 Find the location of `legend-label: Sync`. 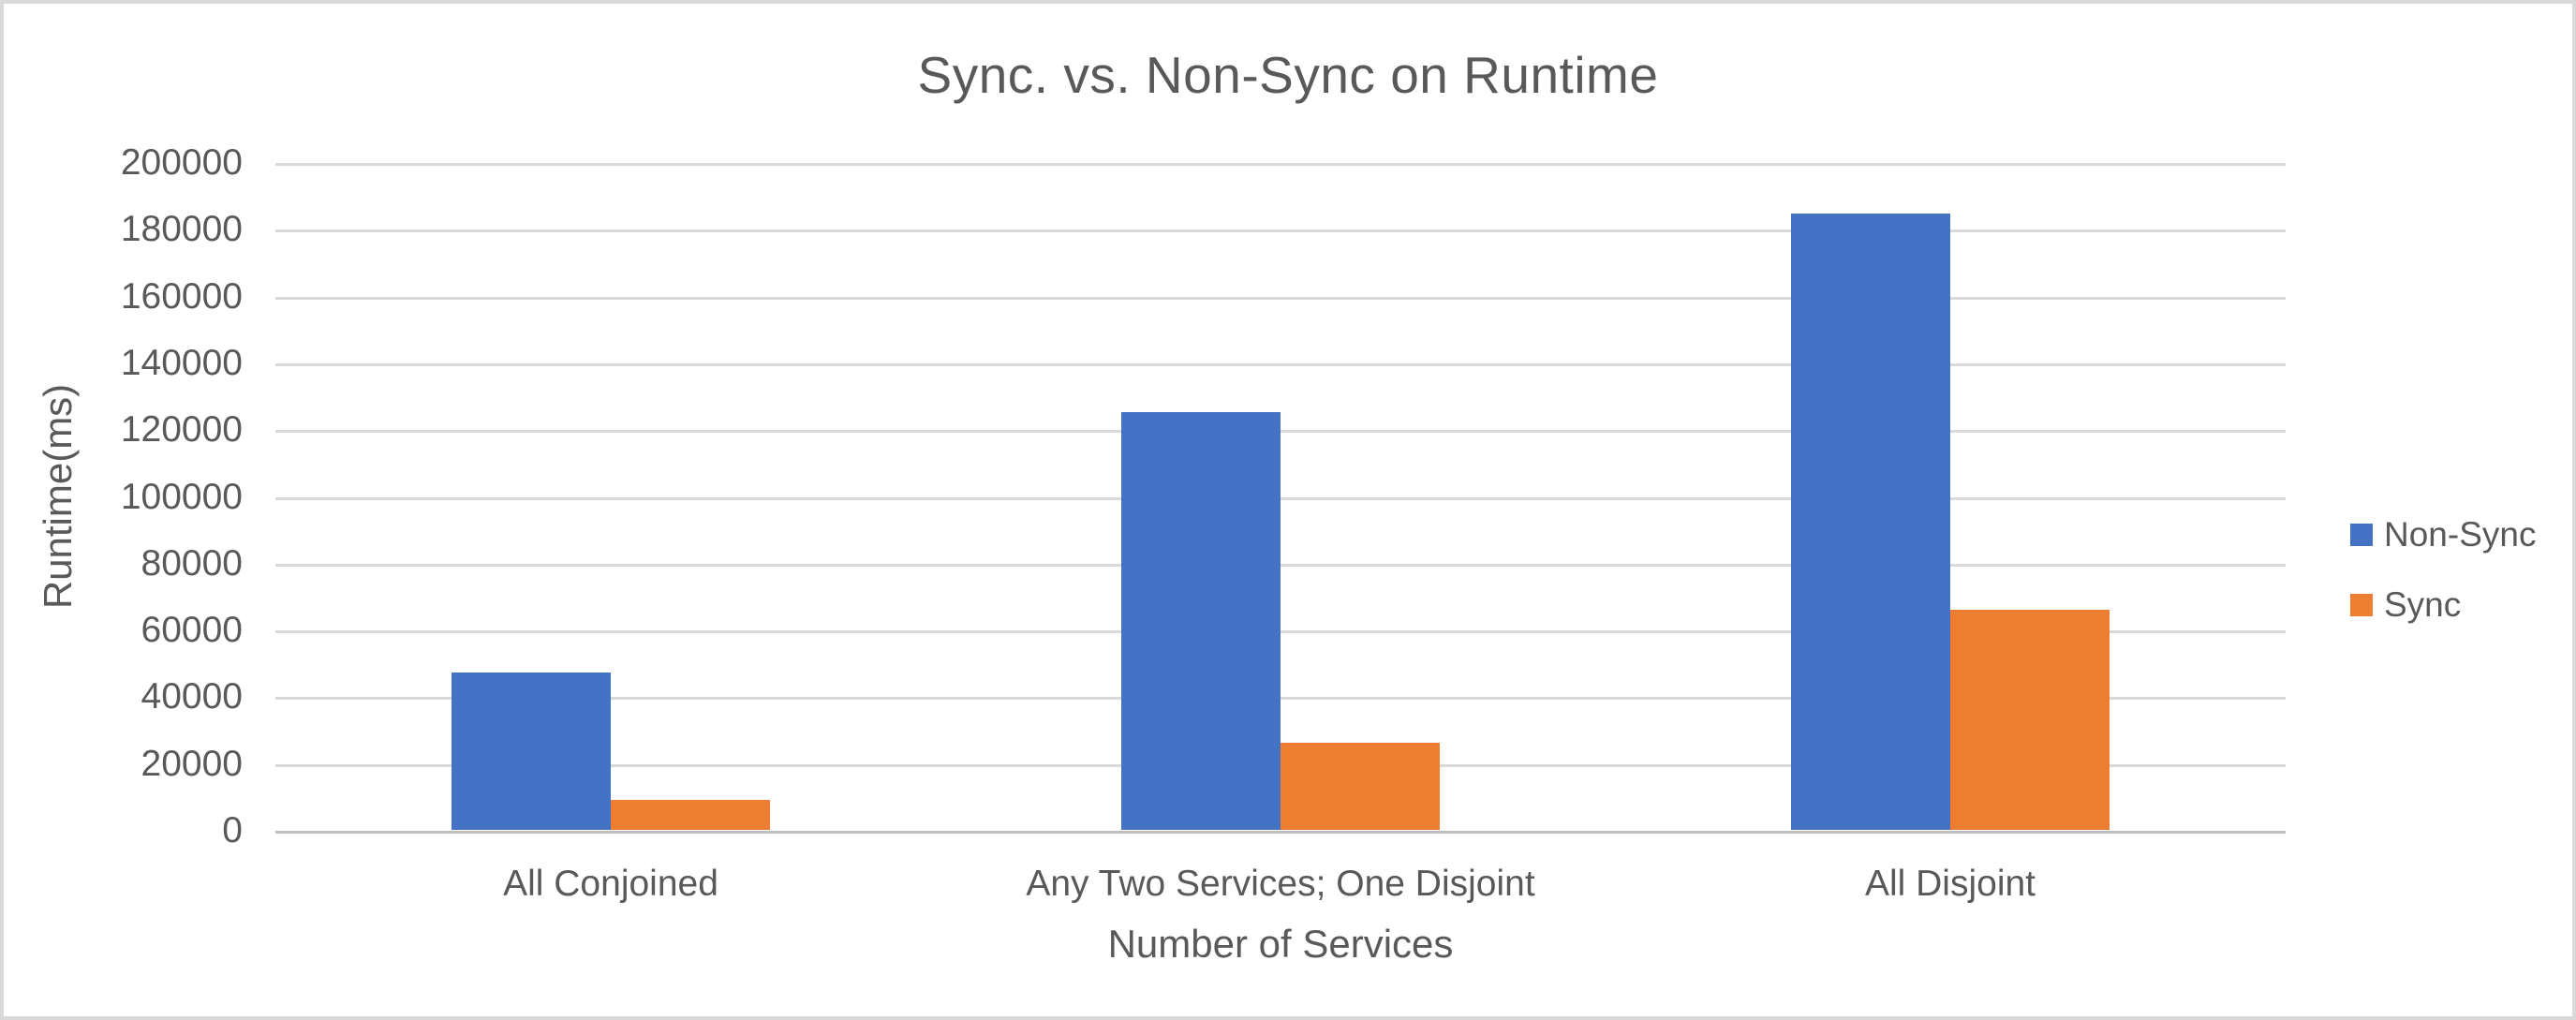

legend-label: Sync is located at coordinates (2423, 604).